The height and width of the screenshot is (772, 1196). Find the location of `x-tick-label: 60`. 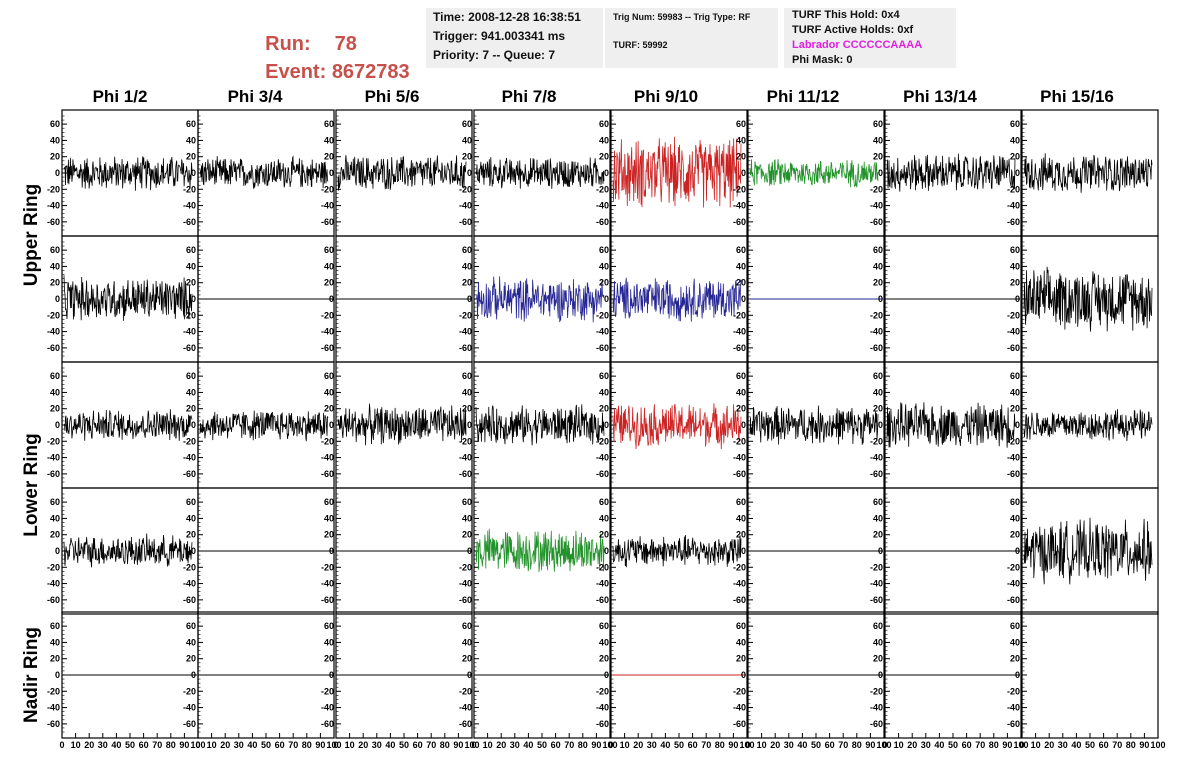

x-tick-label: 60 is located at coordinates (830, 745).